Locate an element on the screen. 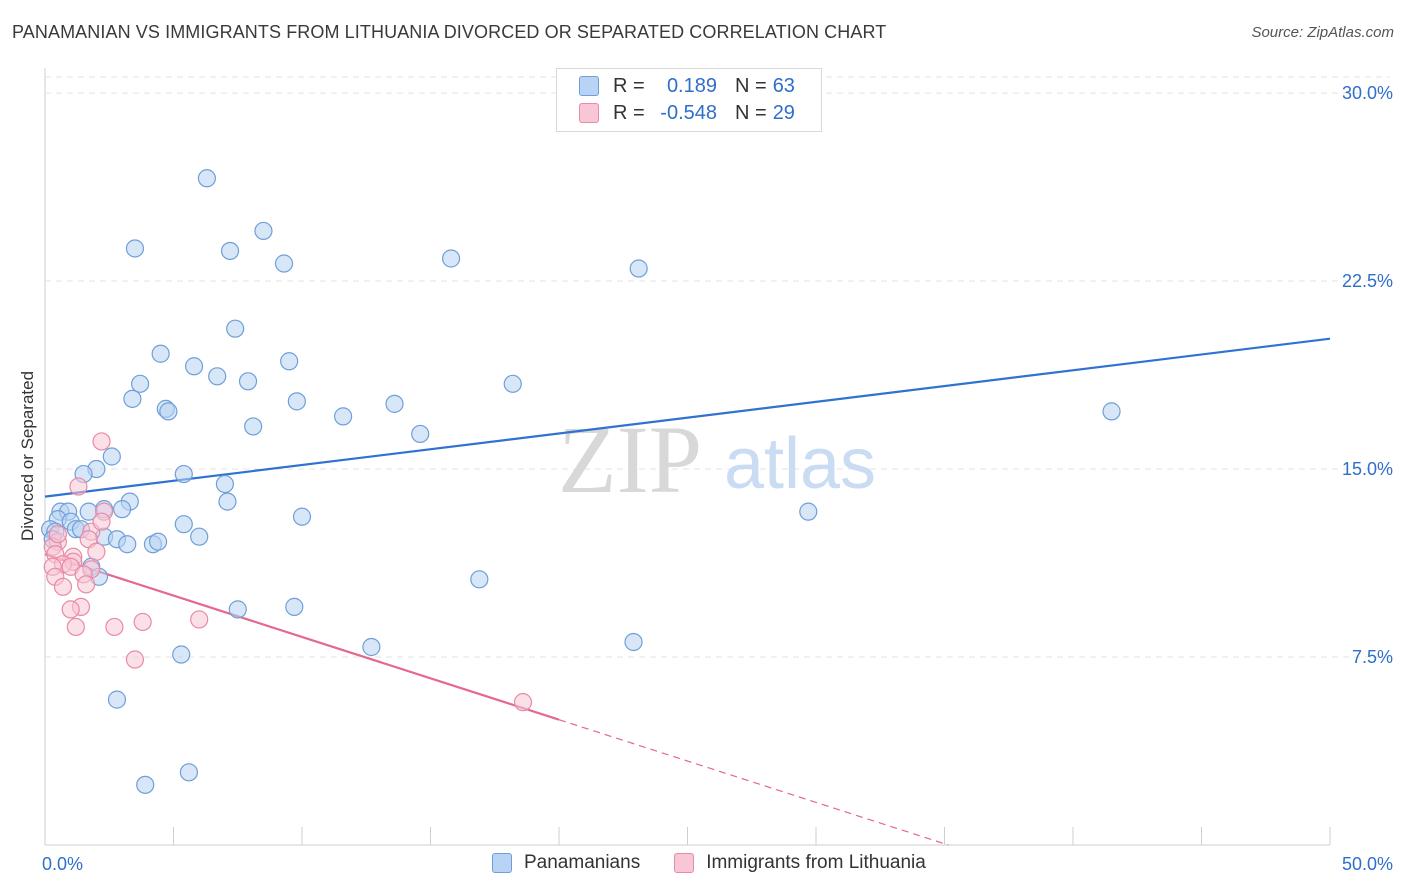 This screenshot has width=1406, height=892. y-axis-label: Divorced or Separated is located at coordinates (27, 456).